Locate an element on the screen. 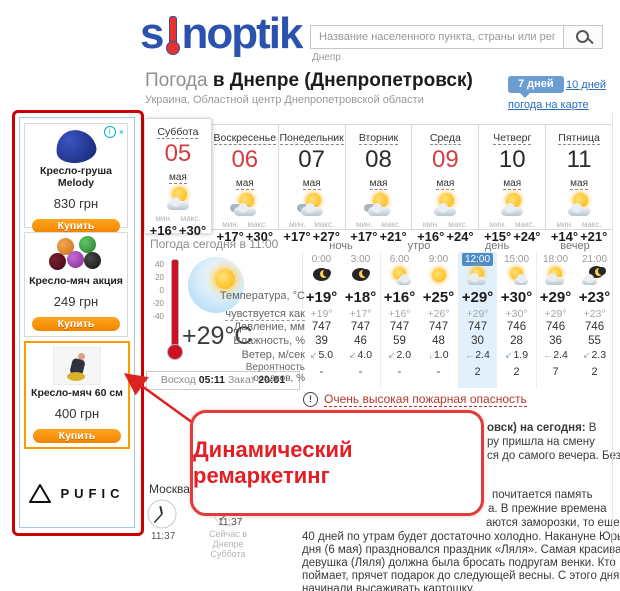  tab-7-days: 7 дней is located at coordinates (536, 84).